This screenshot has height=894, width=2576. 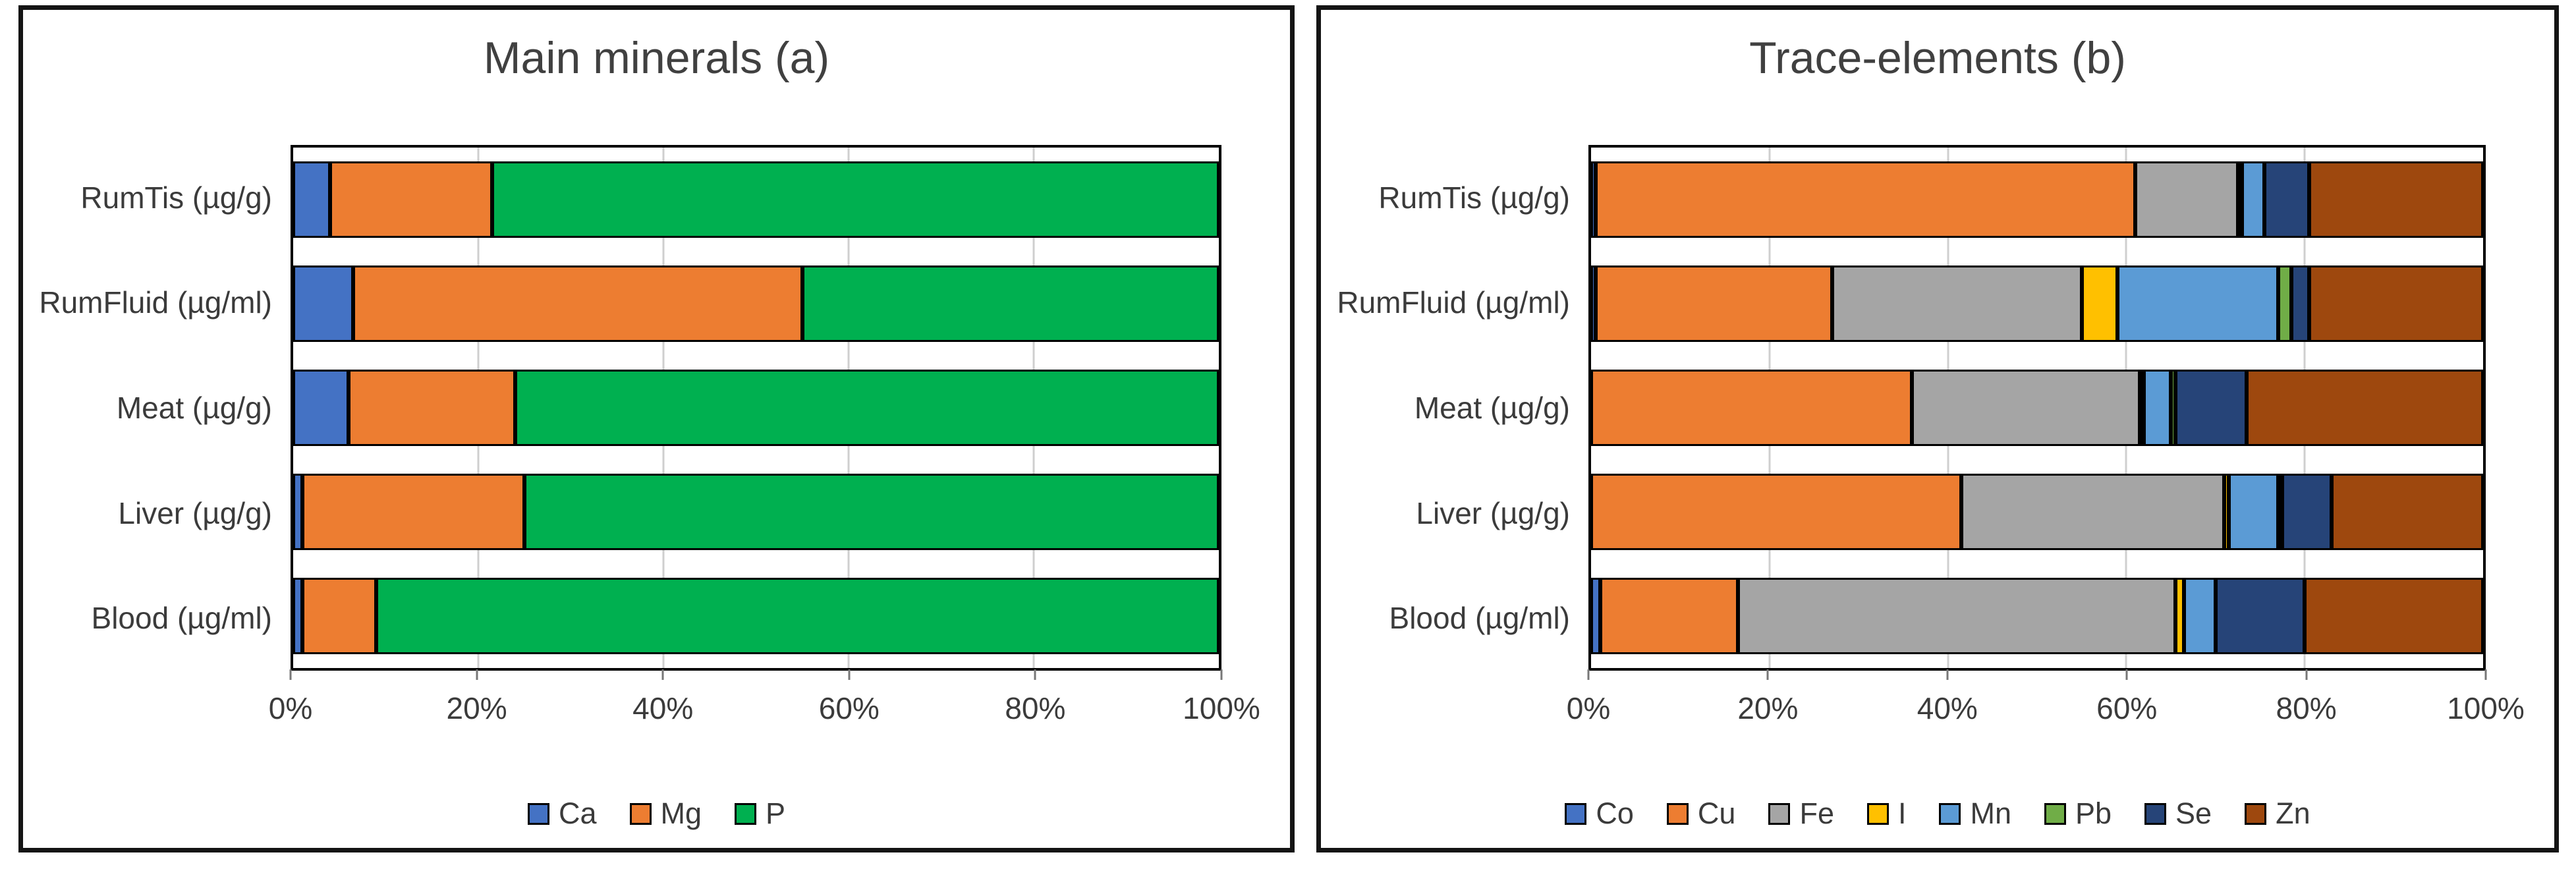 What do you see at coordinates (2284, 303) in the screenshot?
I see `bar-segment-pb` at bounding box center [2284, 303].